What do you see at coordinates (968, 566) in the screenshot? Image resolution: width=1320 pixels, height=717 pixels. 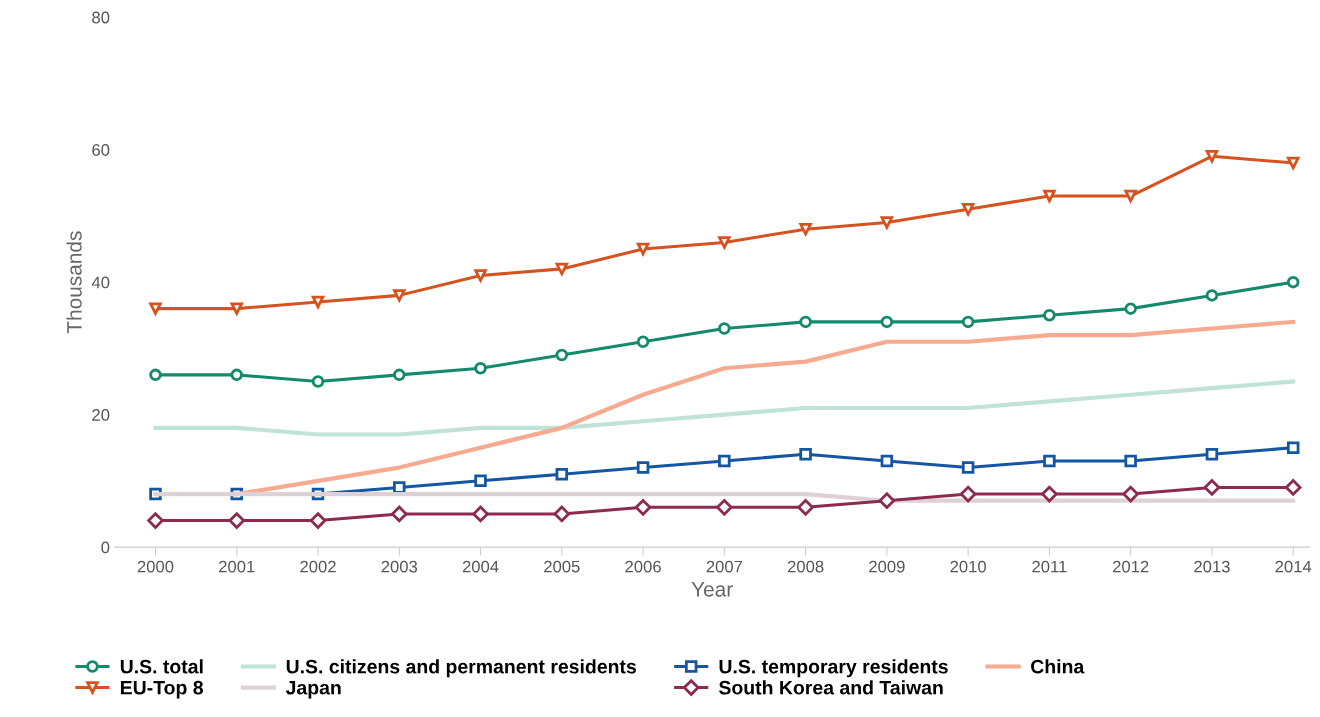 I see `x-tick-label: 2010` at bounding box center [968, 566].